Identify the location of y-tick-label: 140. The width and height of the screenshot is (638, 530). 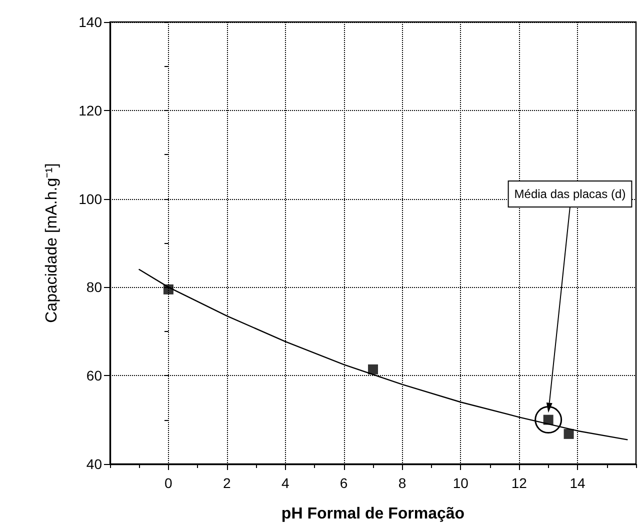
(90, 22).